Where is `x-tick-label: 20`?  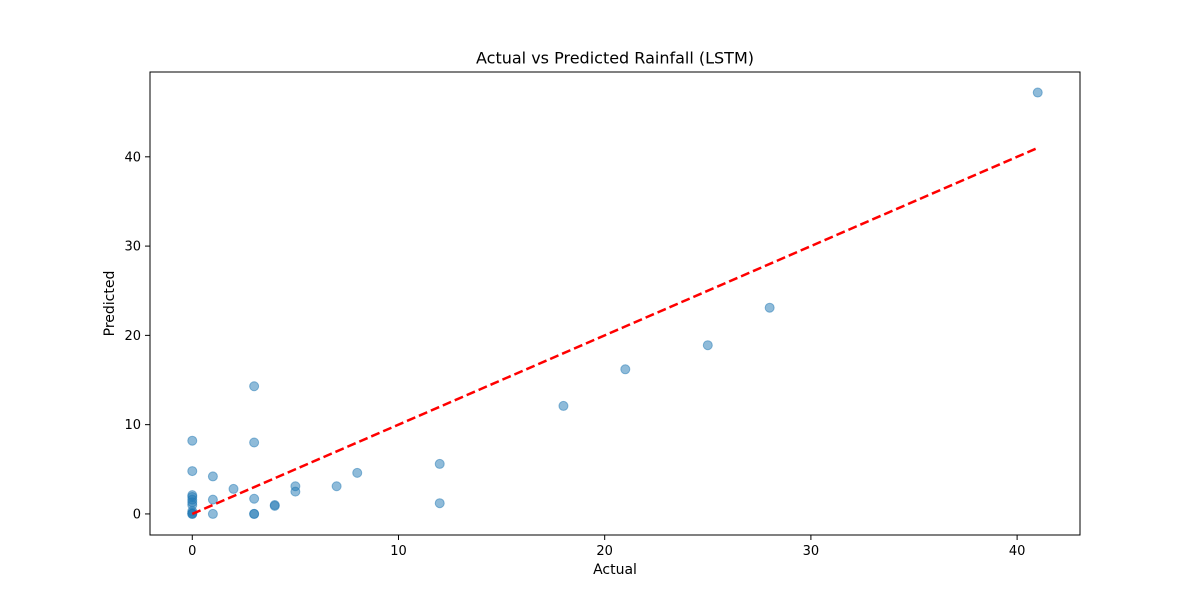 x-tick-label: 20 is located at coordinates (604, 551).